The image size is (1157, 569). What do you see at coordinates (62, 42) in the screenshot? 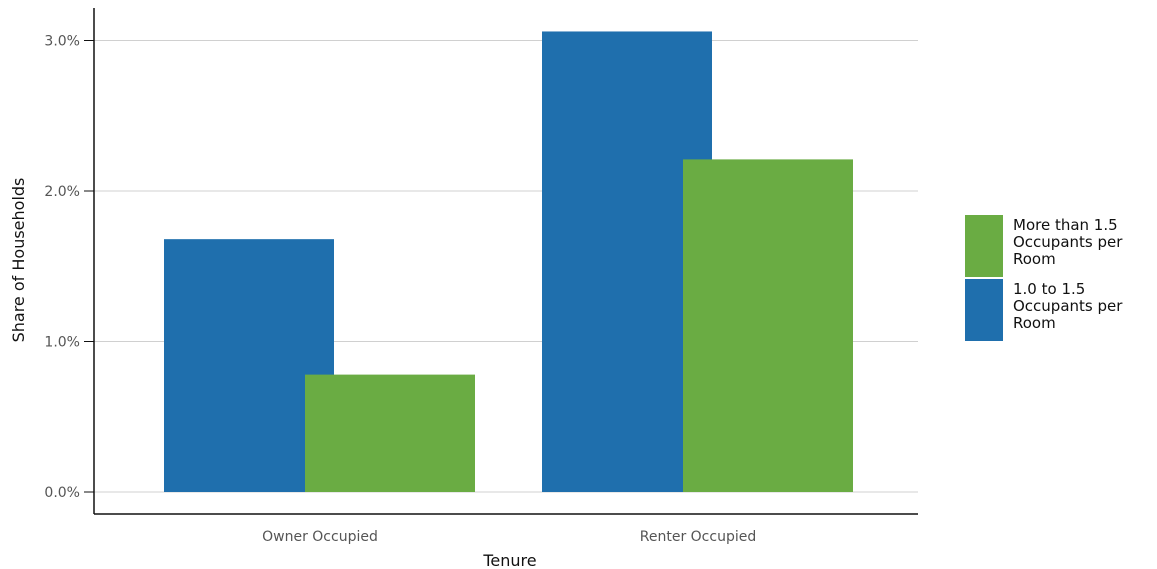
I see `y-tick-label: 3.0%` at bounding box center [62, 42].